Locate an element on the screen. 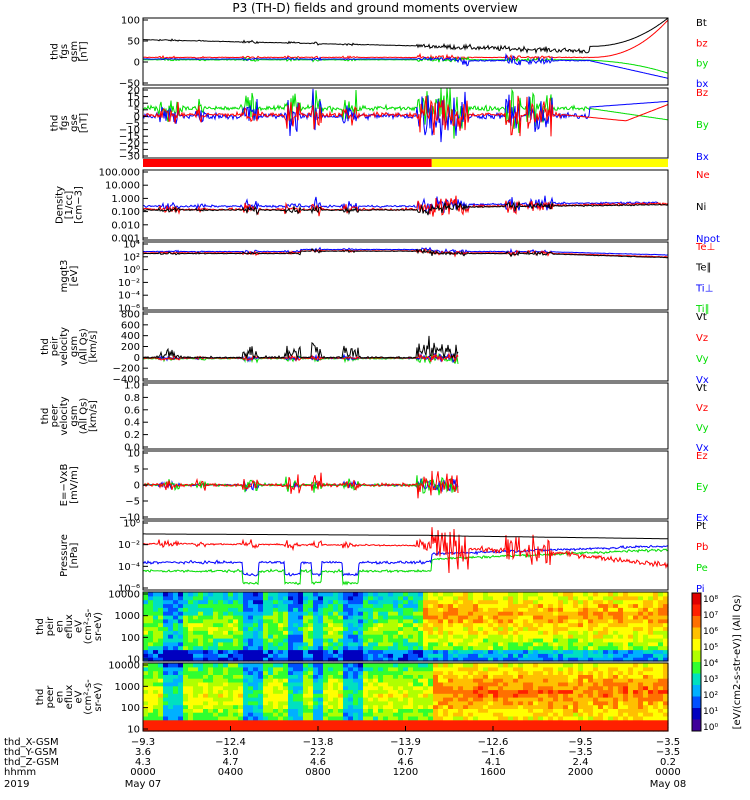 The image size is (750, 800). x-row-value: 3.0 is located at coordinates (231, 752).